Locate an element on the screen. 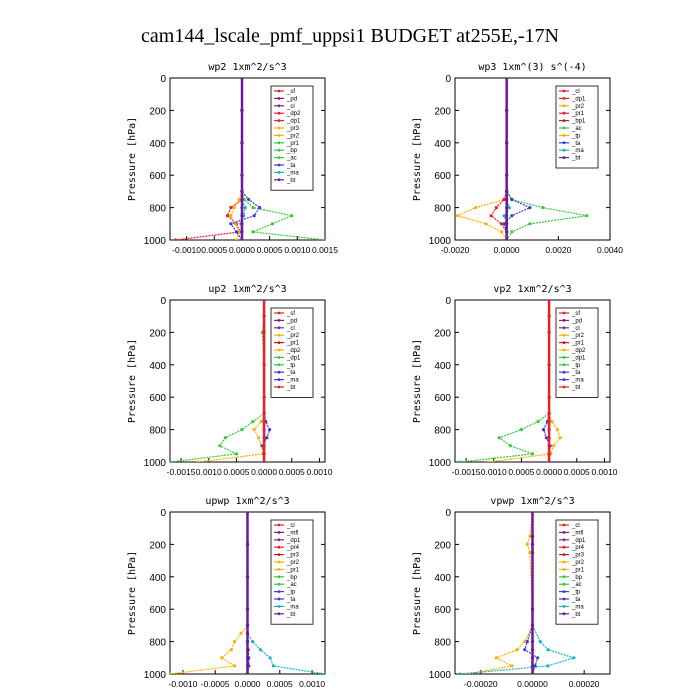 The image size is (700, 700). series-line-dp1 is located at coordinates (217, 381).